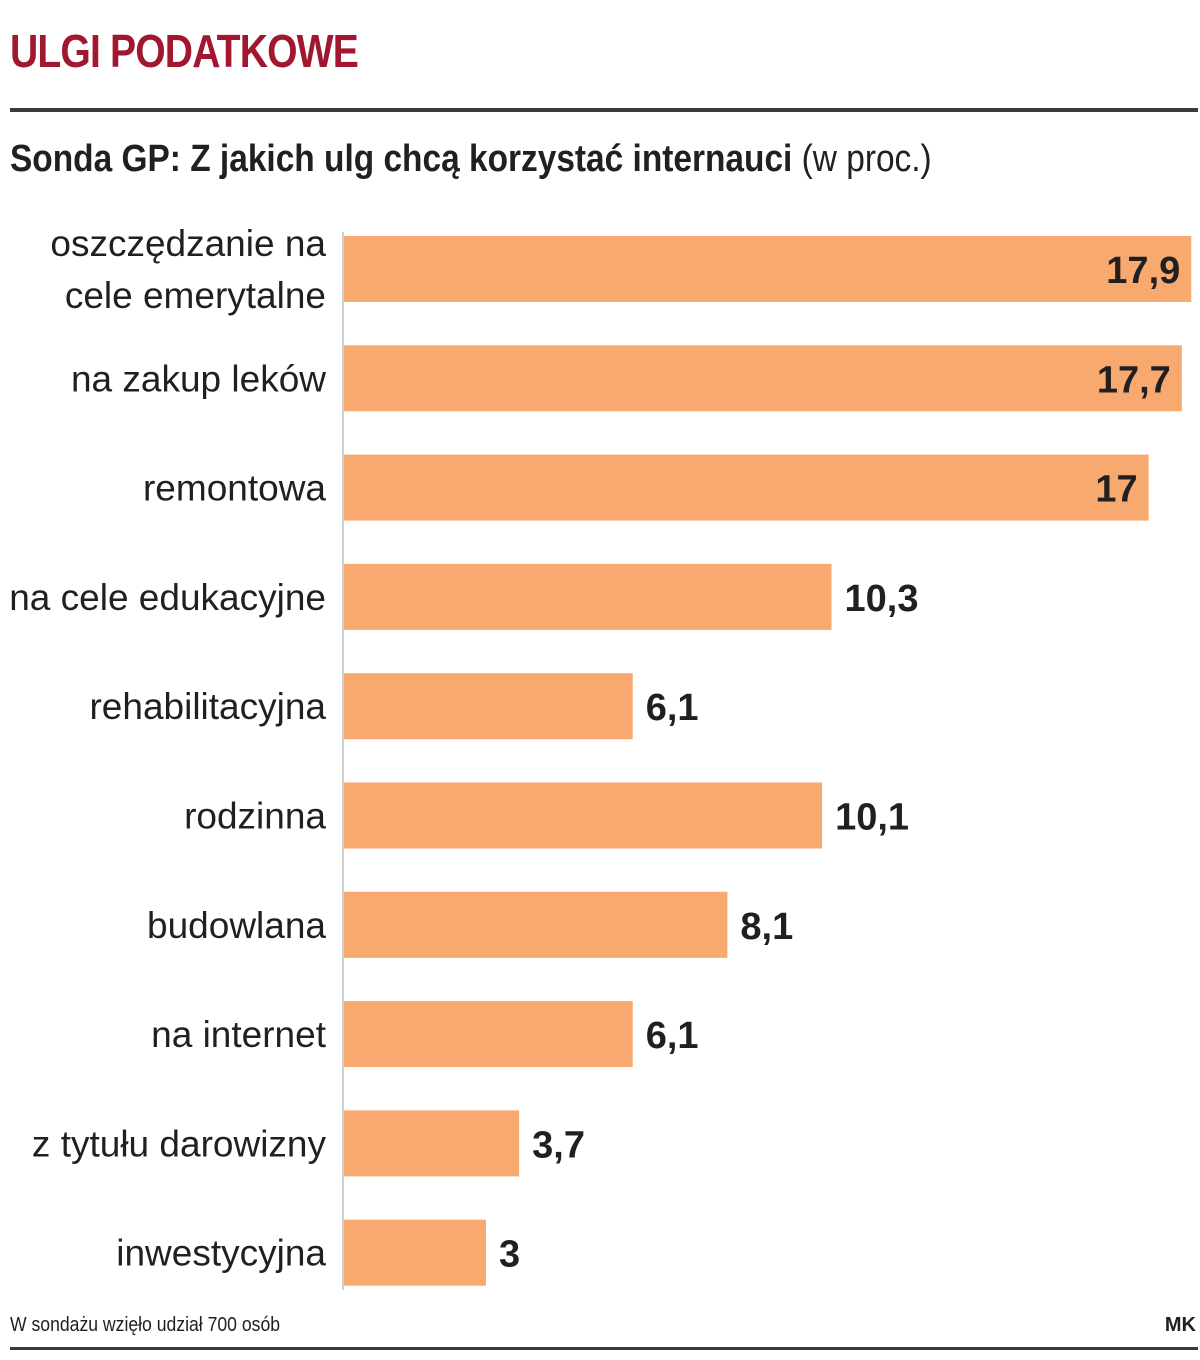 This screenshot has width=1200, height=1360. I want to click on category-label: rodzinna, so click(255, 816).